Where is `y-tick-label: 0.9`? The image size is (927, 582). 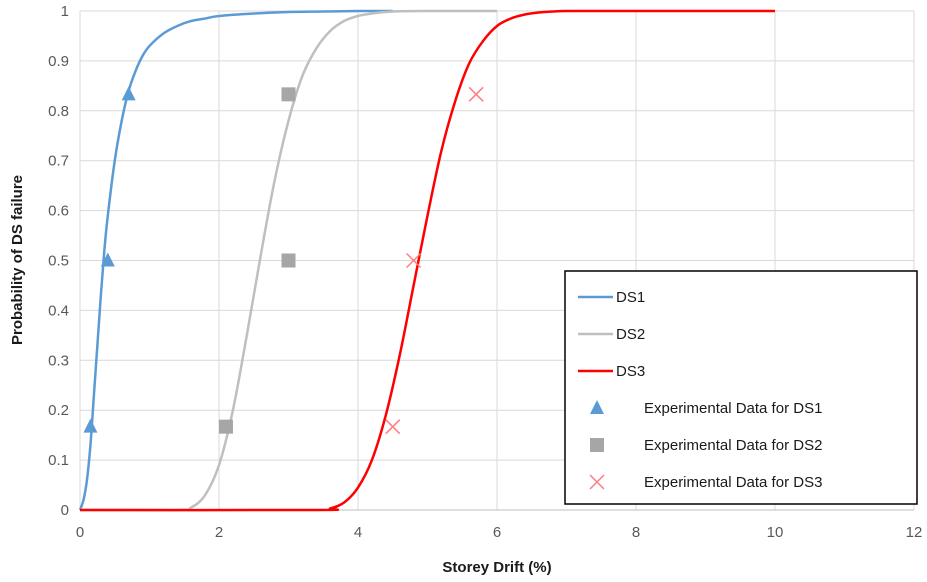 y-tick-label: 0.9 is located at coordinates (58, 61).